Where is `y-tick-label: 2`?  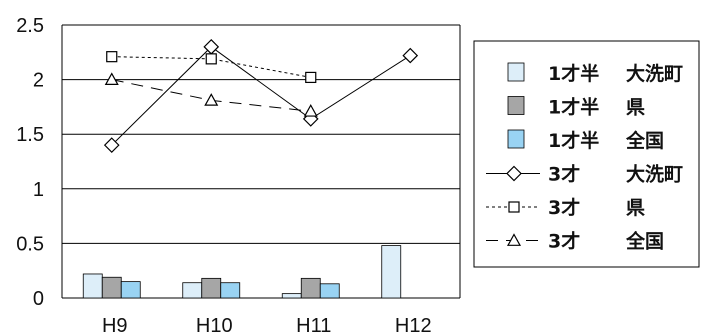 y-tick-label: 2 is located at coordinates (38, 81).